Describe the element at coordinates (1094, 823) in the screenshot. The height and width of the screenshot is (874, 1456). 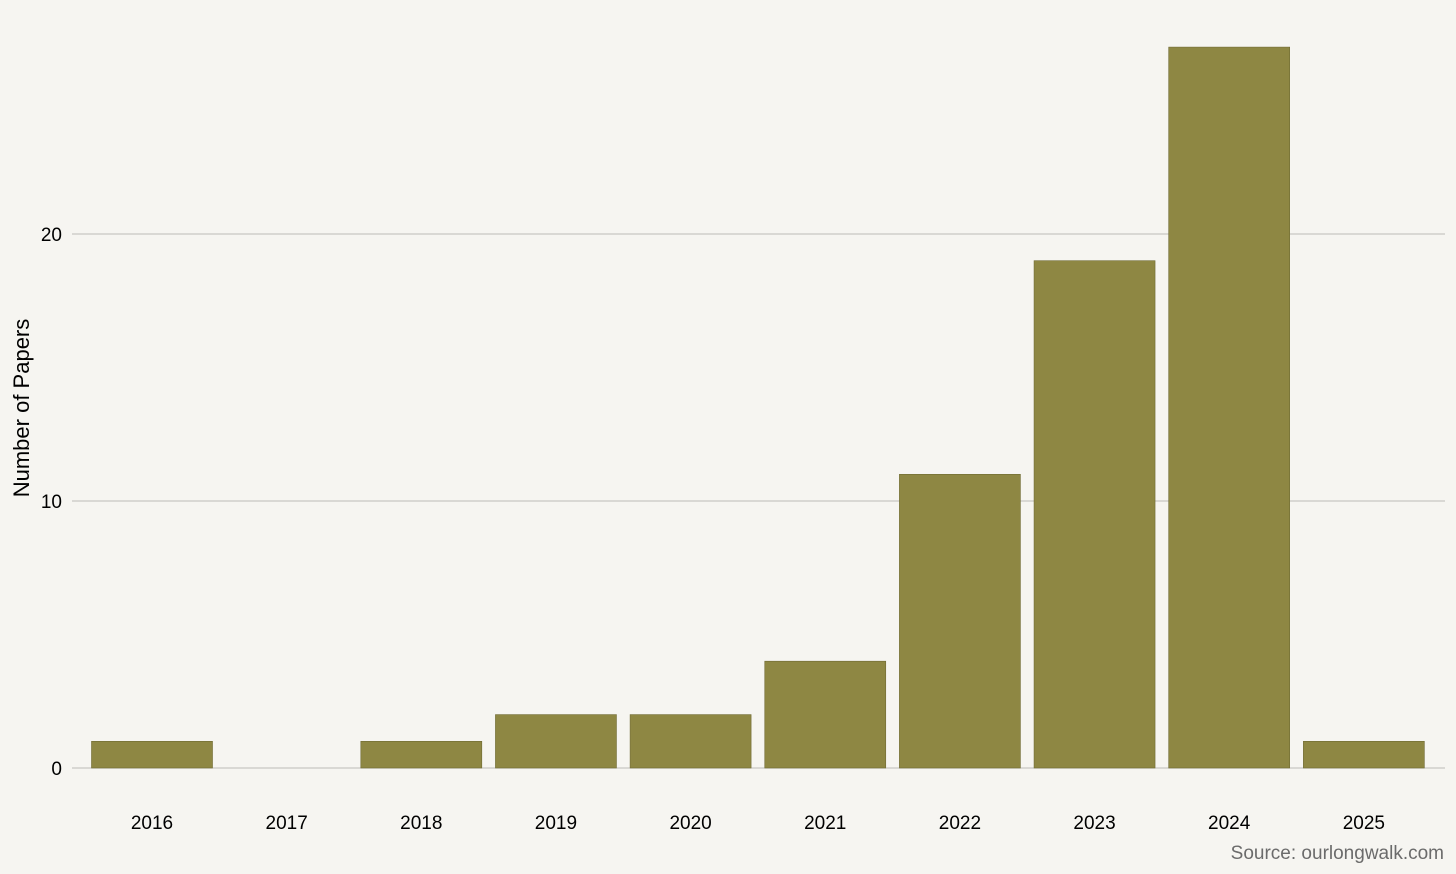
I see `x-tick-label: 2023` at that location.